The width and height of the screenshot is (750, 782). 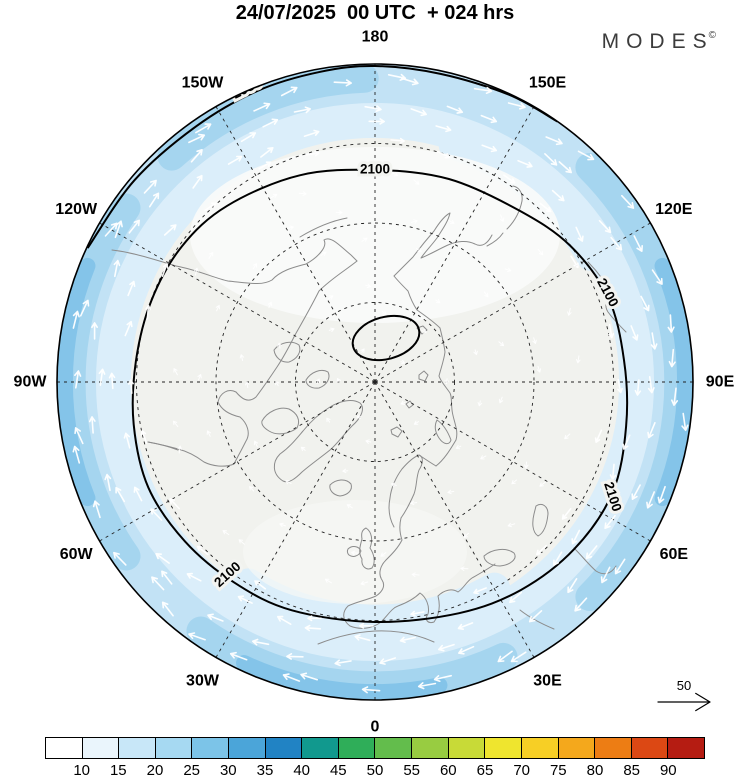 I want to click on colorbar-tick-labels: 10 15 20 25 30 35 40 45 50 55 60 65 70 75 80 85 90, so click(x=375, y=771).